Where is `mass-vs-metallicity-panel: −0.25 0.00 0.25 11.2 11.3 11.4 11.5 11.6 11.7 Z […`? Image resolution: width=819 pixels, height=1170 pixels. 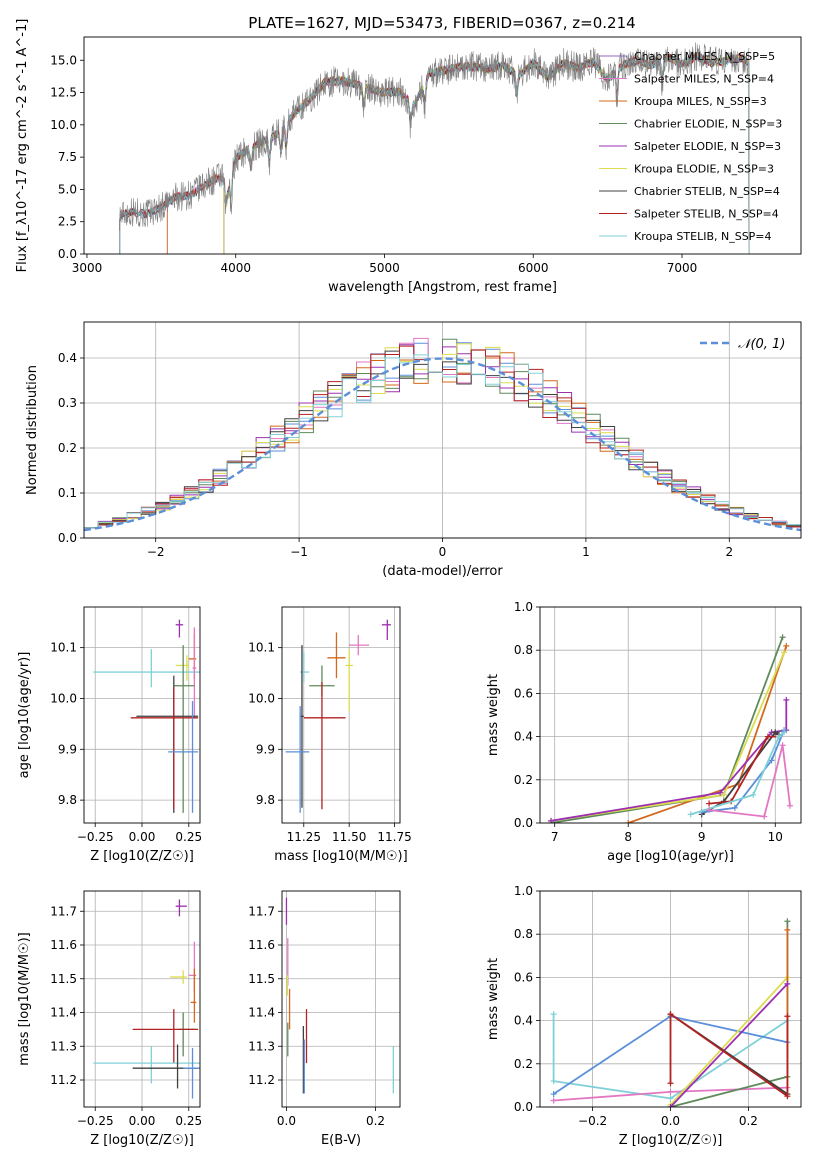 mass-vs-metallicity-panel: −0.25 0.00 0.25 11.2 11.3 11.4 11.5 11.6 11.7 Z [… is located at coordinates (109, 1019).